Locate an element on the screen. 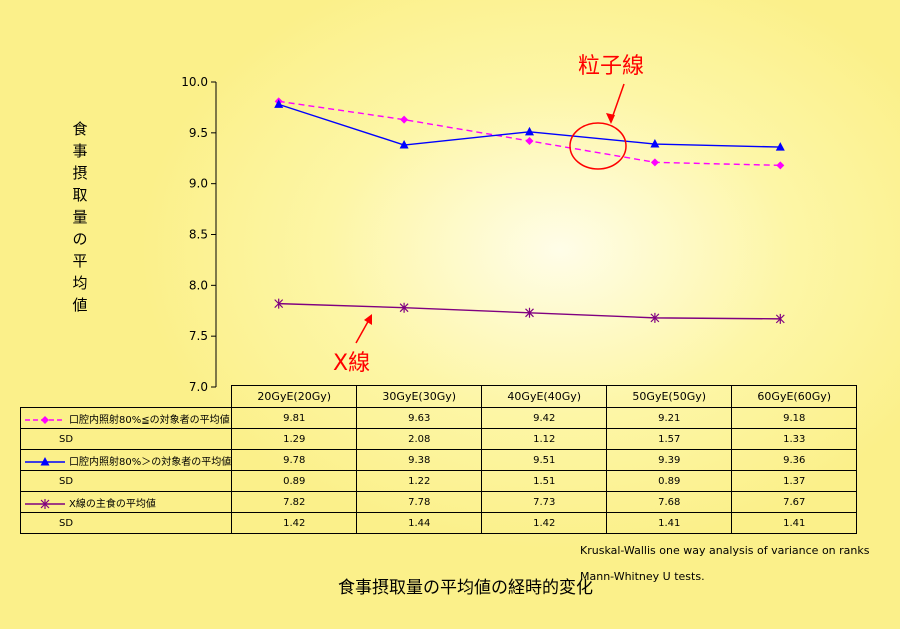  series-label-cell: X線の主食の平均値 is located at coordinates (126, 502).